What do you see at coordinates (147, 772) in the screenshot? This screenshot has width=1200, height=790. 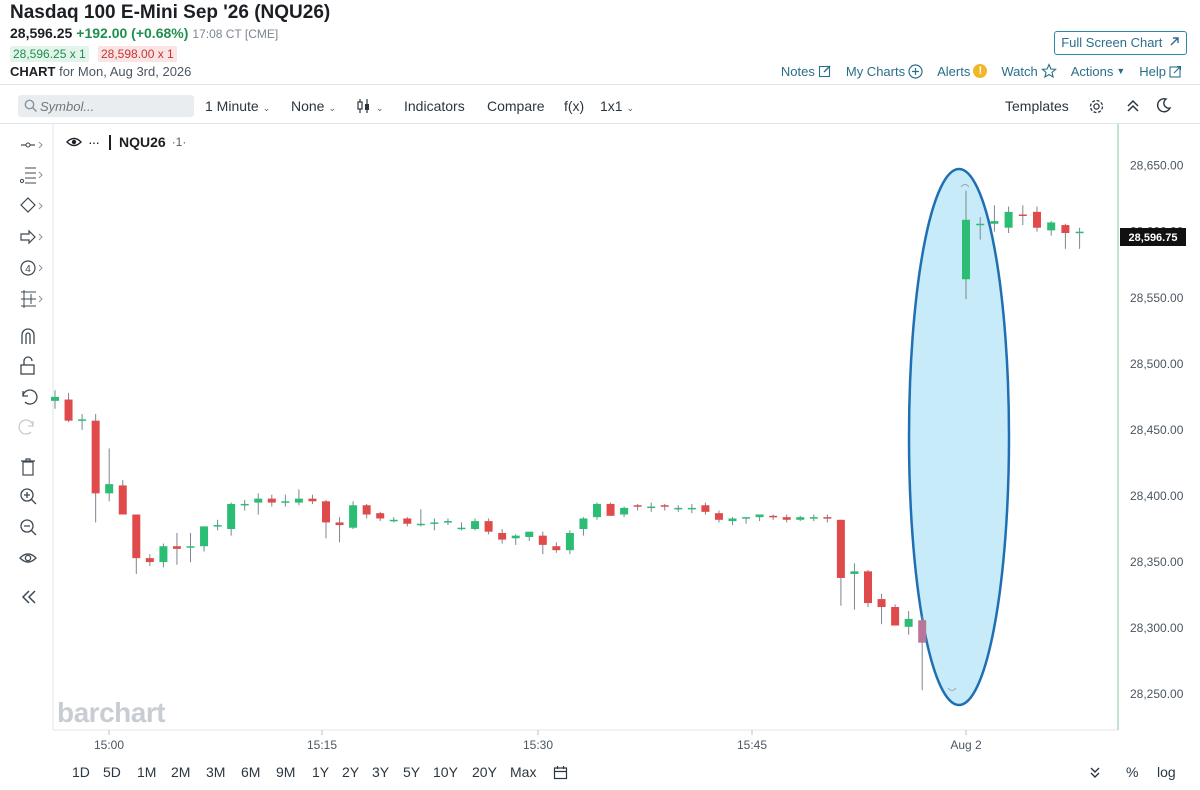 I see `range-button-1m: 1M` at bounding box center [147, 772].